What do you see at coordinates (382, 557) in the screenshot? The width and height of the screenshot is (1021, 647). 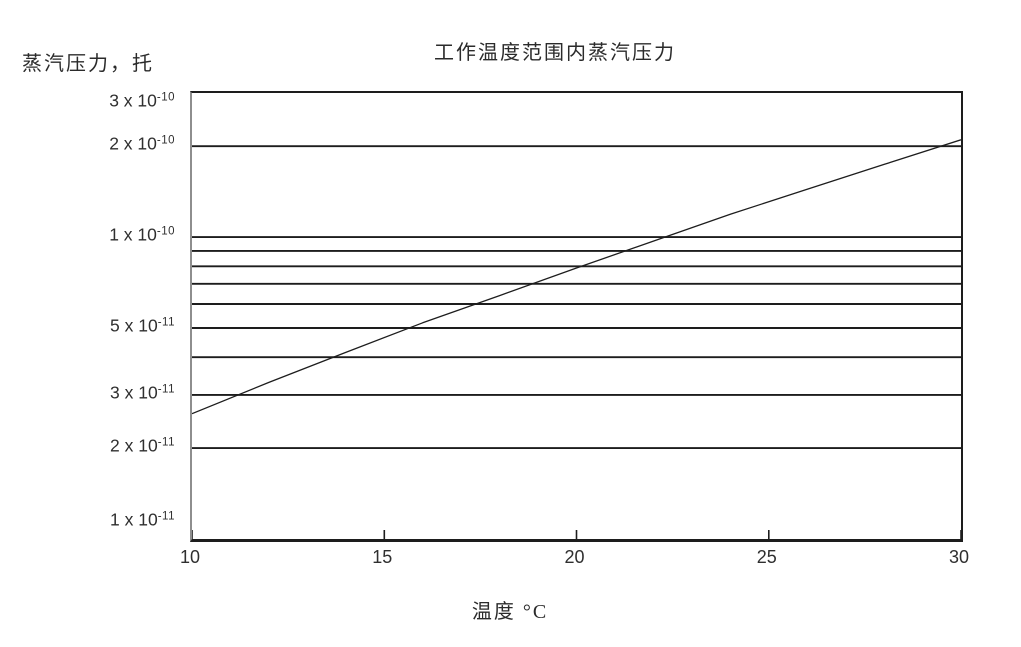 I see `x-tick-label: 15` at bounding box center [382, 557].